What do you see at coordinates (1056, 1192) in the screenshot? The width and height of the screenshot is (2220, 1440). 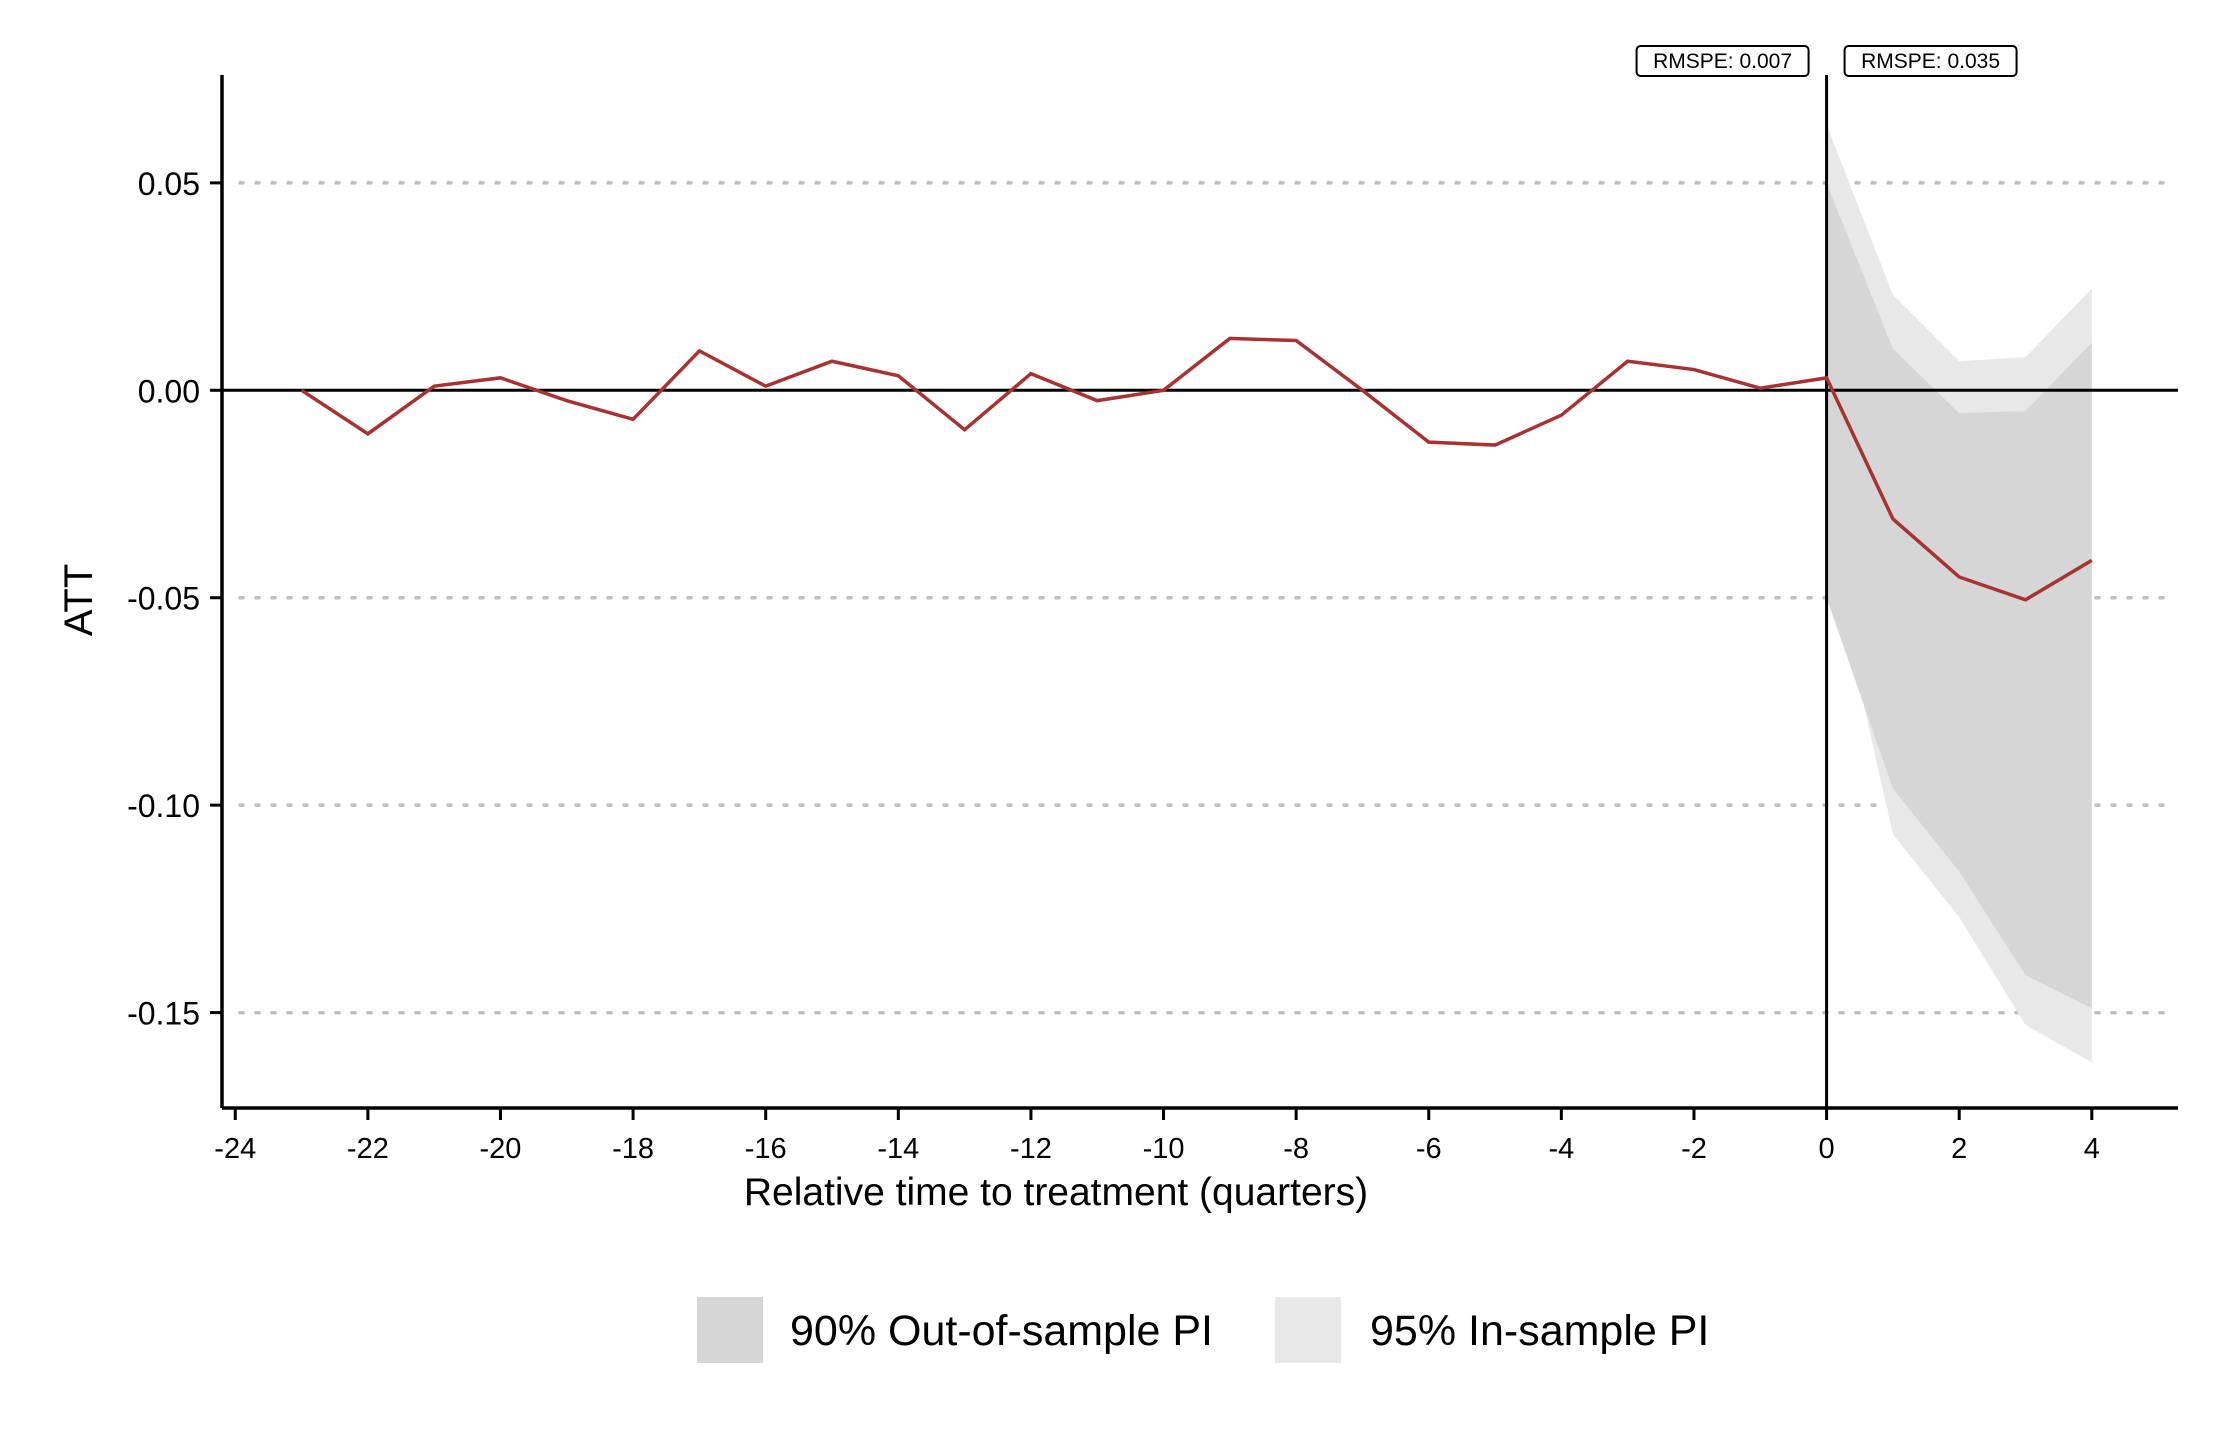 I see `x-axis-title: Relative time to treatment (quarters)` at bounding box center [1056, 1192].